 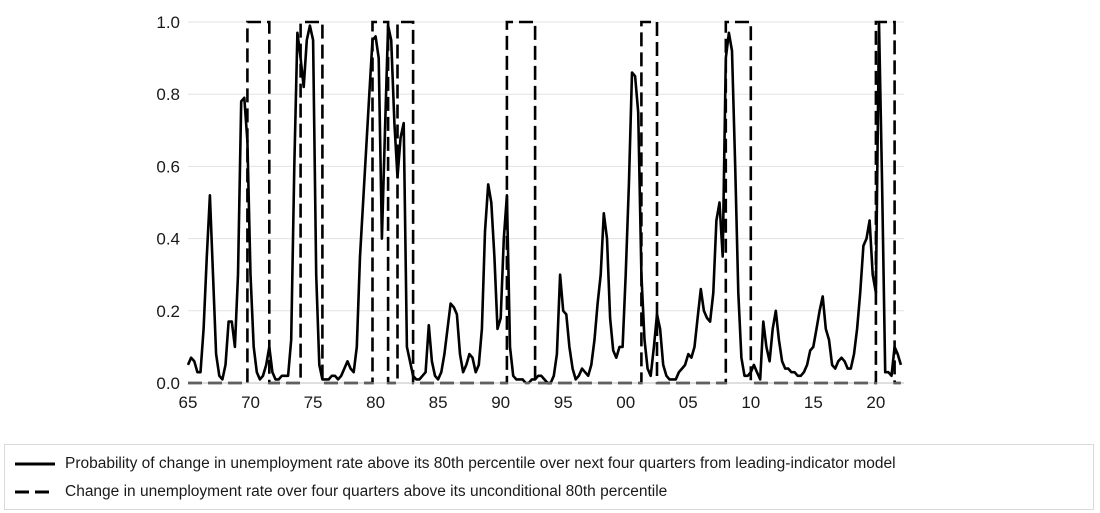 What do you see at coordinates (438, 402) in the screenshot?
I see `x-tick-label: 85` at bounding box center [438, 402].